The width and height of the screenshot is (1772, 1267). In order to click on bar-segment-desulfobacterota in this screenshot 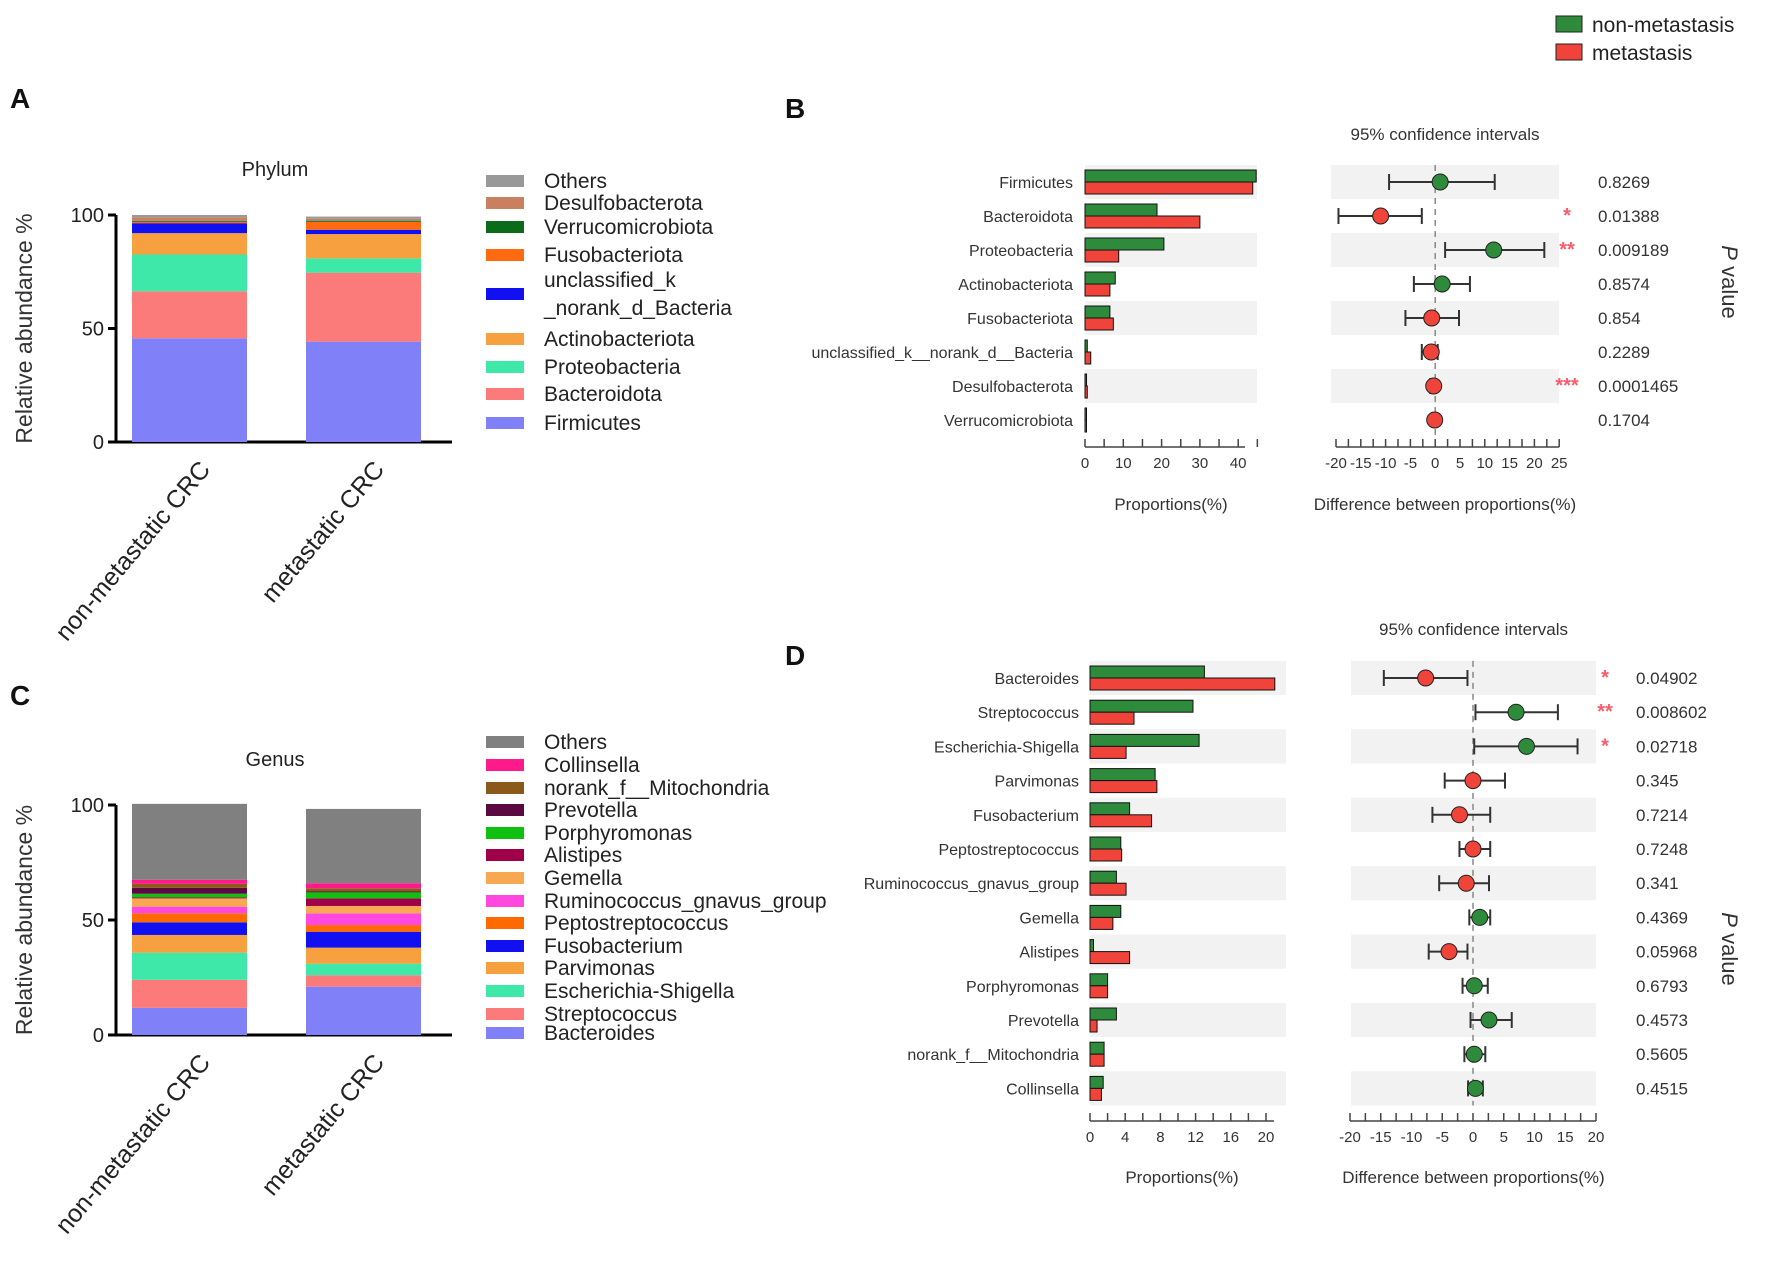, I will do `click(363, 219)`.